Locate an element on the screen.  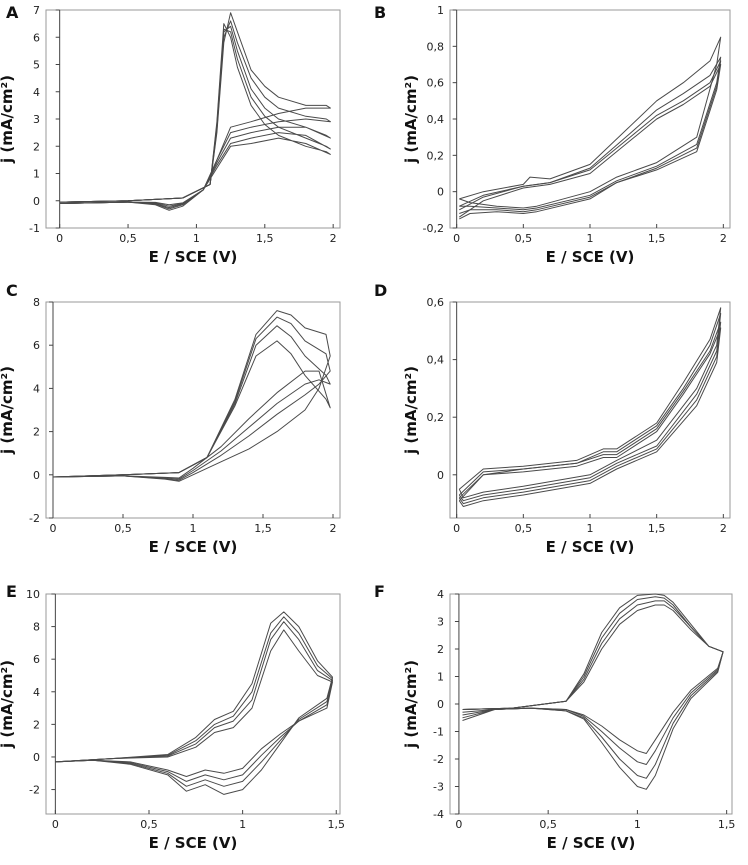
panel-letter: E is located at coordinates (11, 591).